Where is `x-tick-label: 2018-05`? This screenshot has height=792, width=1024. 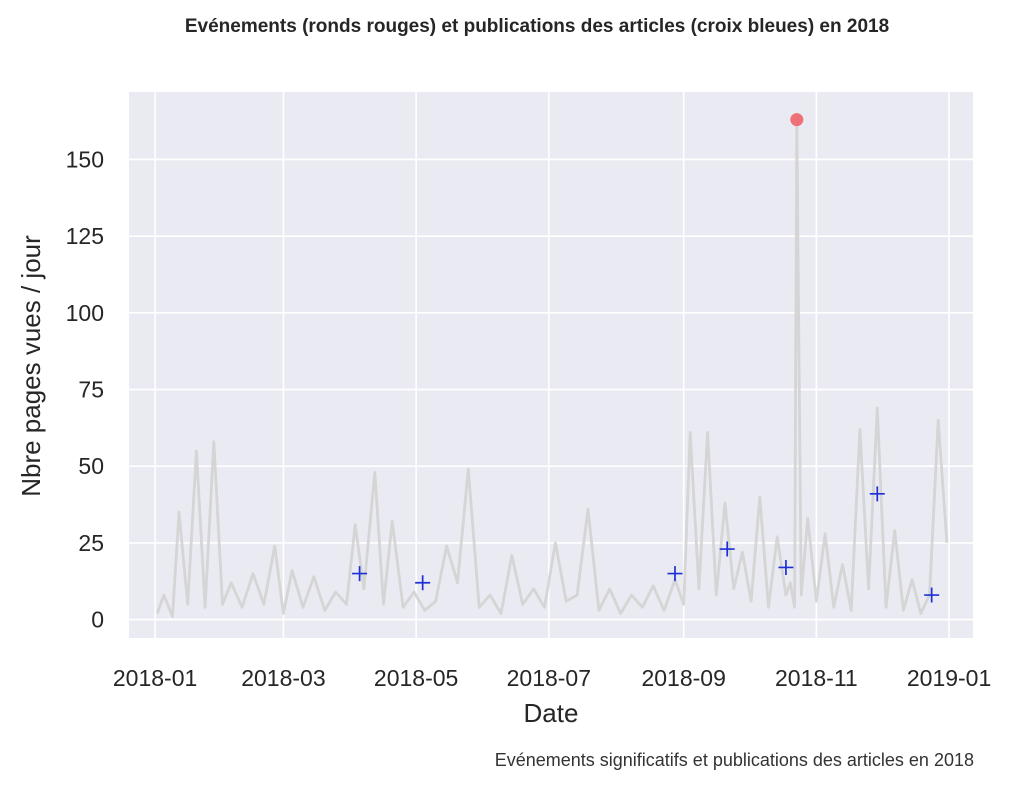
x-tick-label: 2018-05 is located at coordinates (416, 678).